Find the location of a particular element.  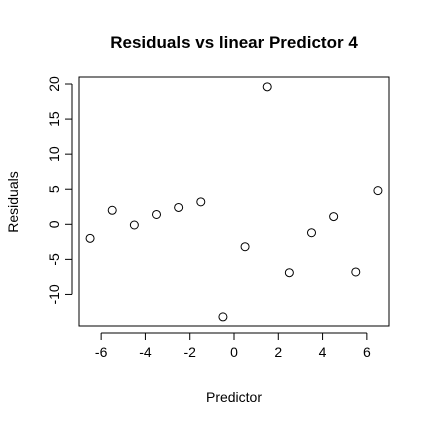

x-tick-label: -2 is located at coordinates (189, 352).